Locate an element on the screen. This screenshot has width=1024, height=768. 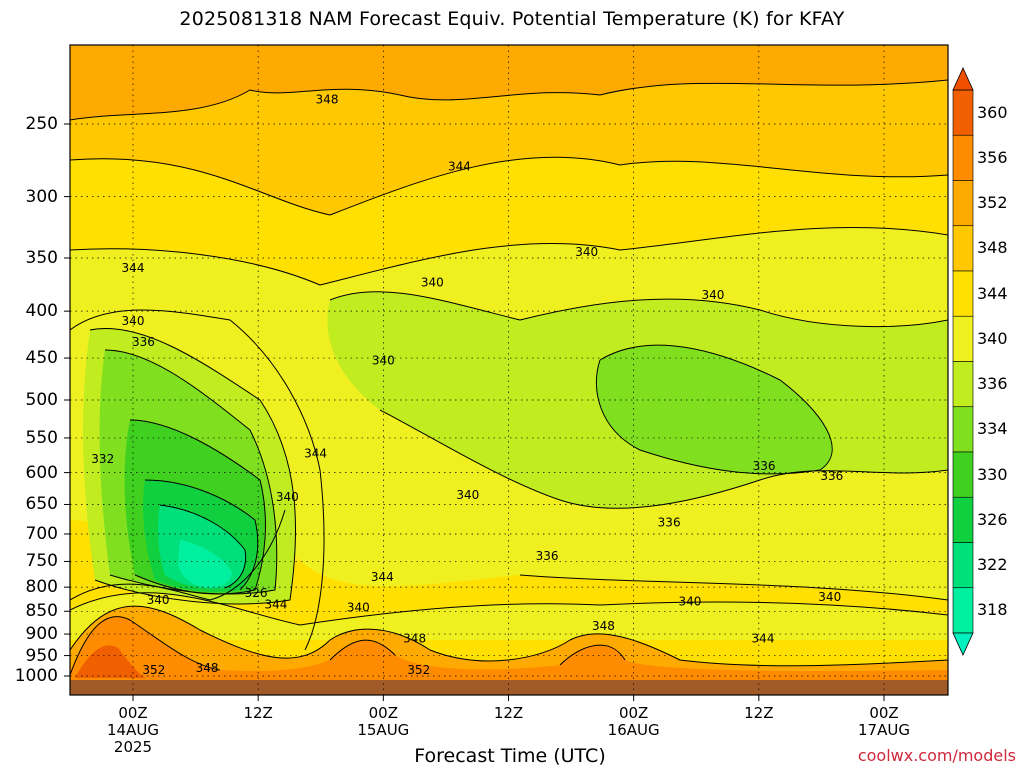
ground-strip is located at coordinates (509, 687).